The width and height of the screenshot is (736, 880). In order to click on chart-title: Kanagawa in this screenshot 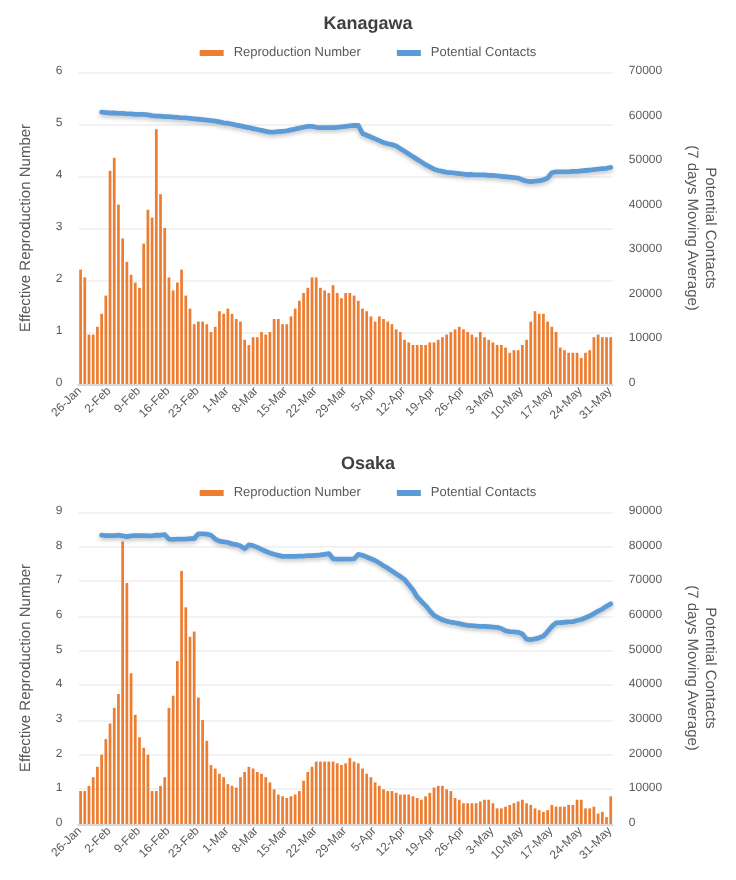, I will do `click(369, 23)`.